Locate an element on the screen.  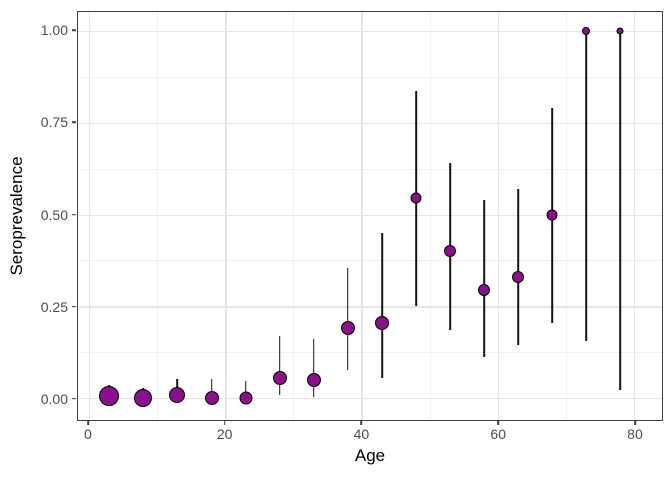
x-tick-label: 20 is located at coordinates (224, 434).